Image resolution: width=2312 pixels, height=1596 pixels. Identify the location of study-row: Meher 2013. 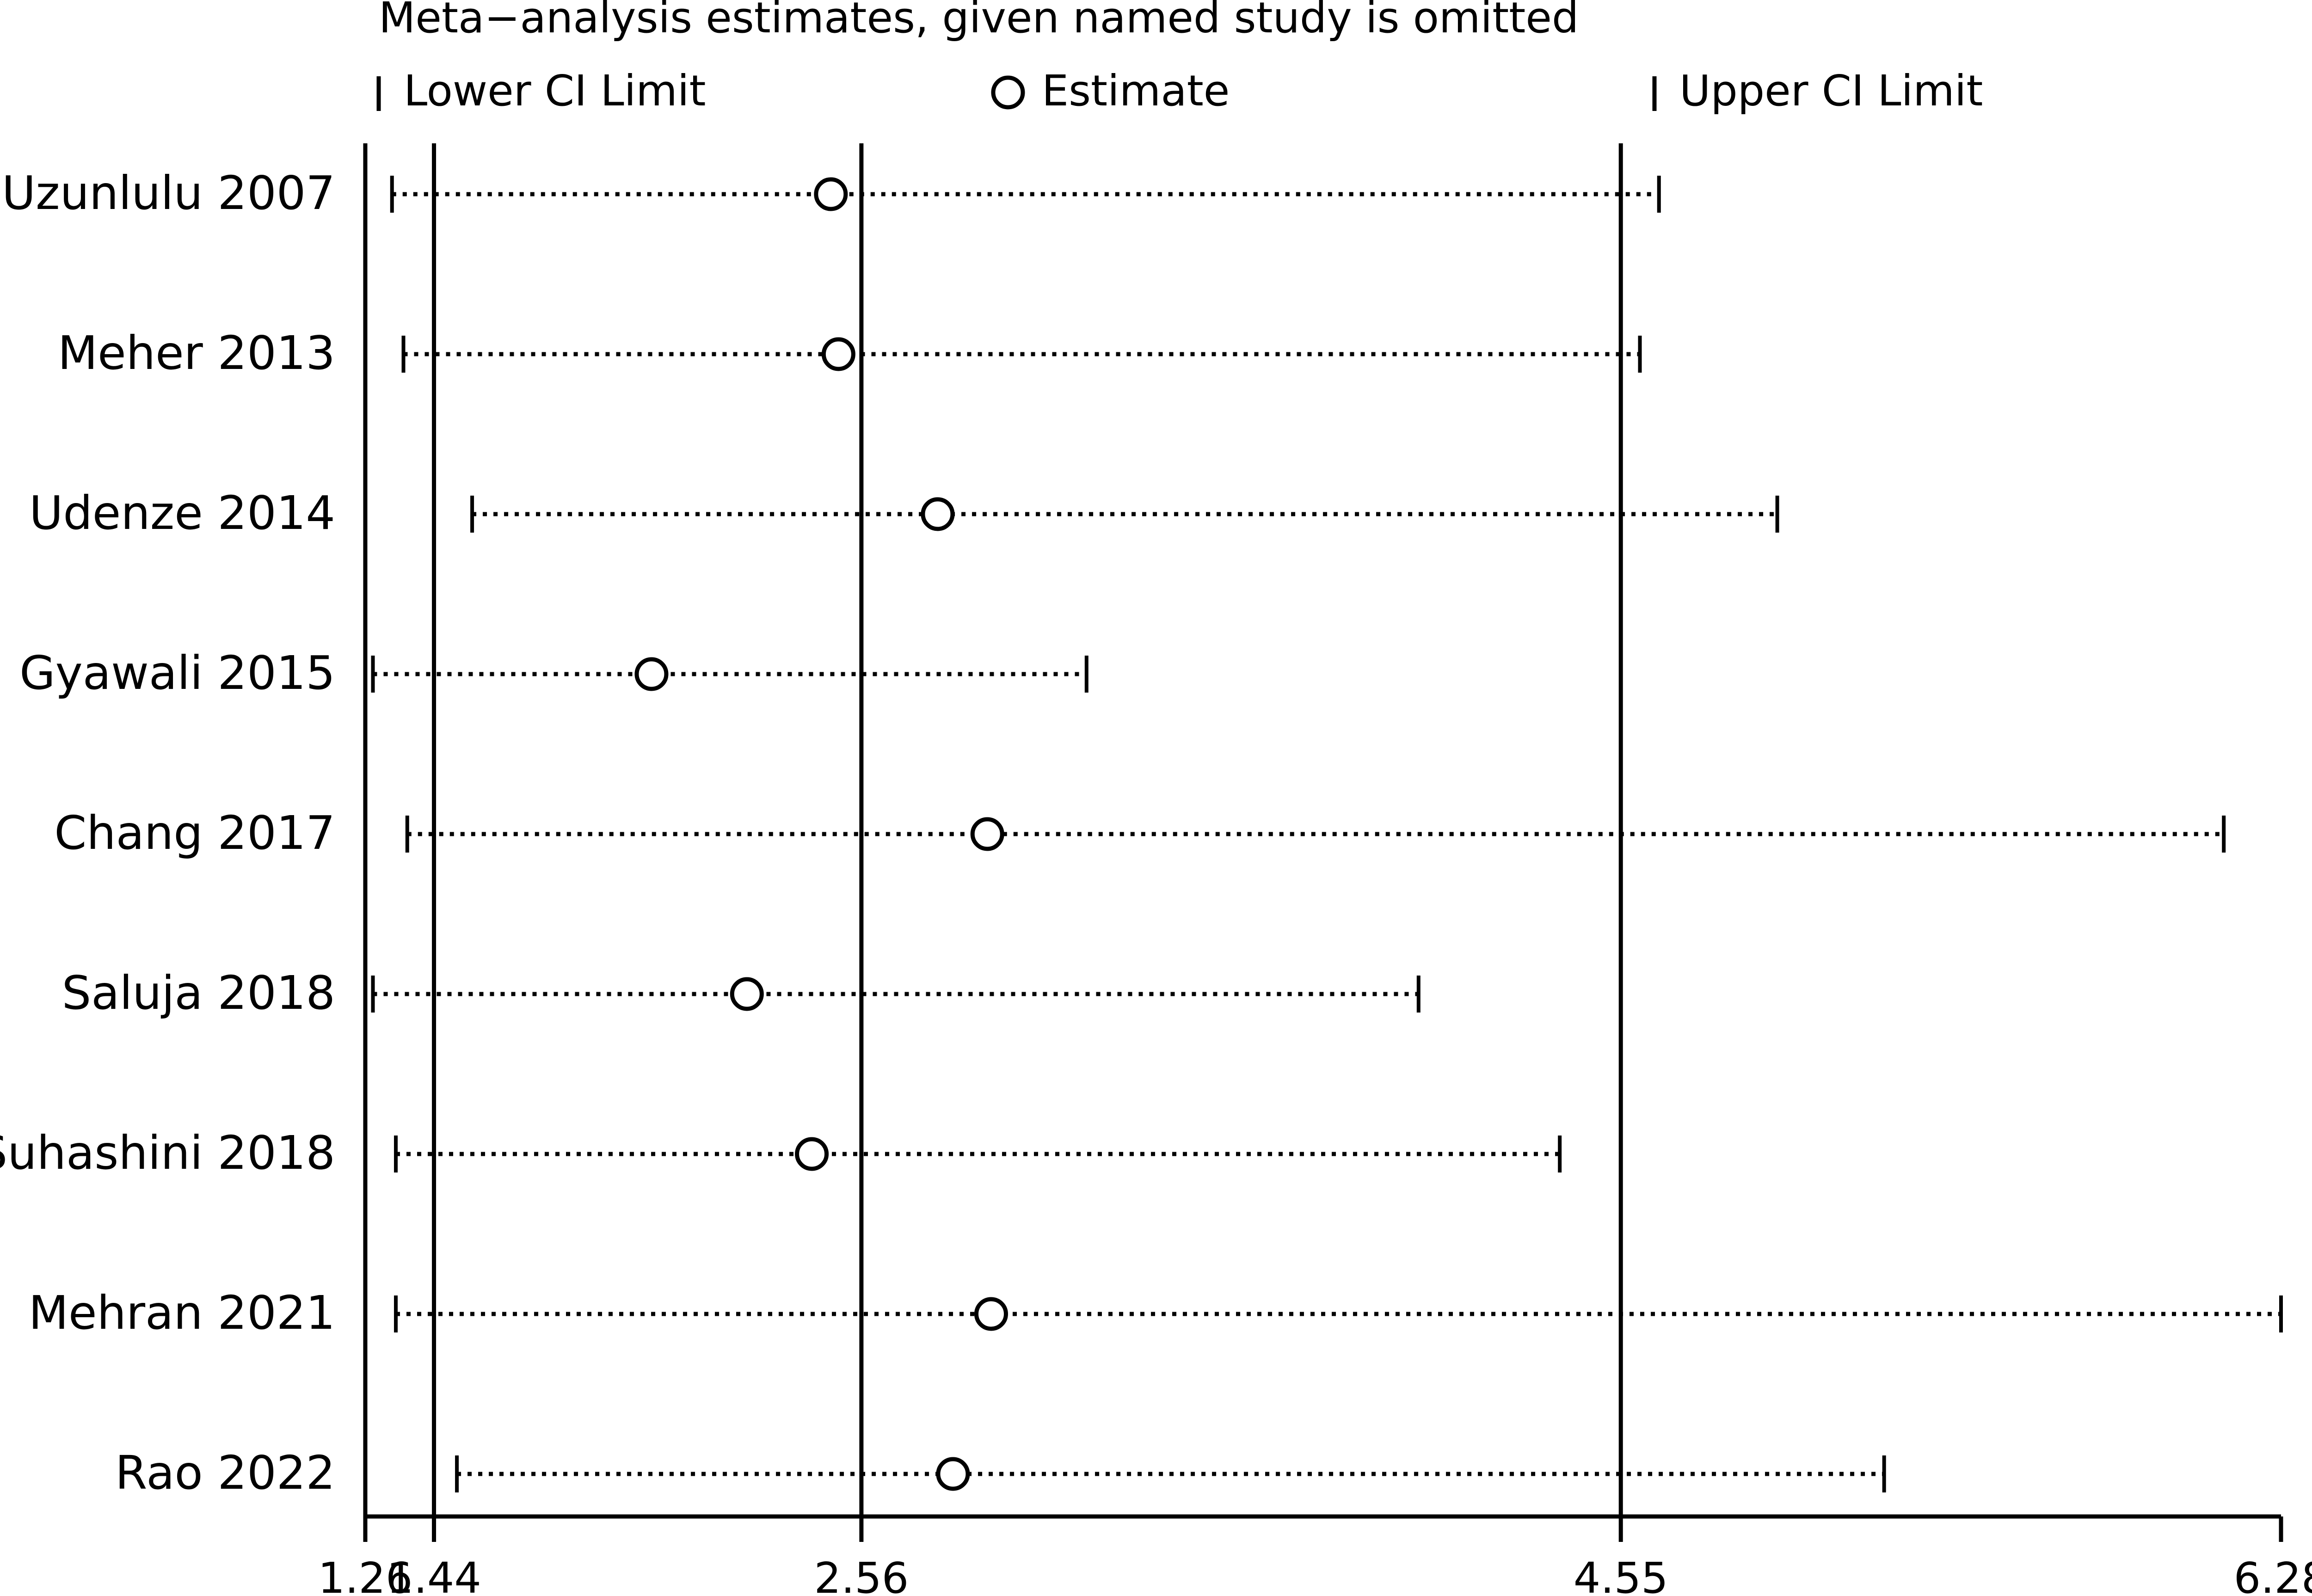
(850, 353).